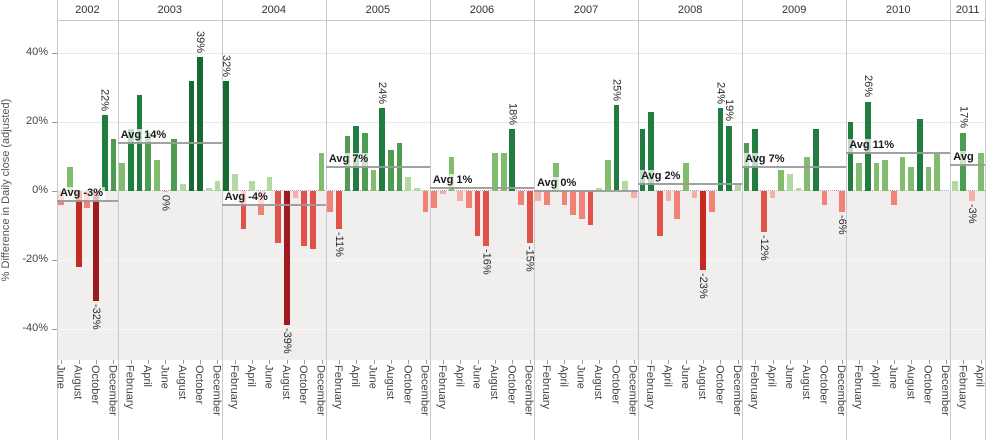 The image size is (993, 447). Describe the element at coordinates (481, 187) in the screenshot. I see `avg-line` at that location.